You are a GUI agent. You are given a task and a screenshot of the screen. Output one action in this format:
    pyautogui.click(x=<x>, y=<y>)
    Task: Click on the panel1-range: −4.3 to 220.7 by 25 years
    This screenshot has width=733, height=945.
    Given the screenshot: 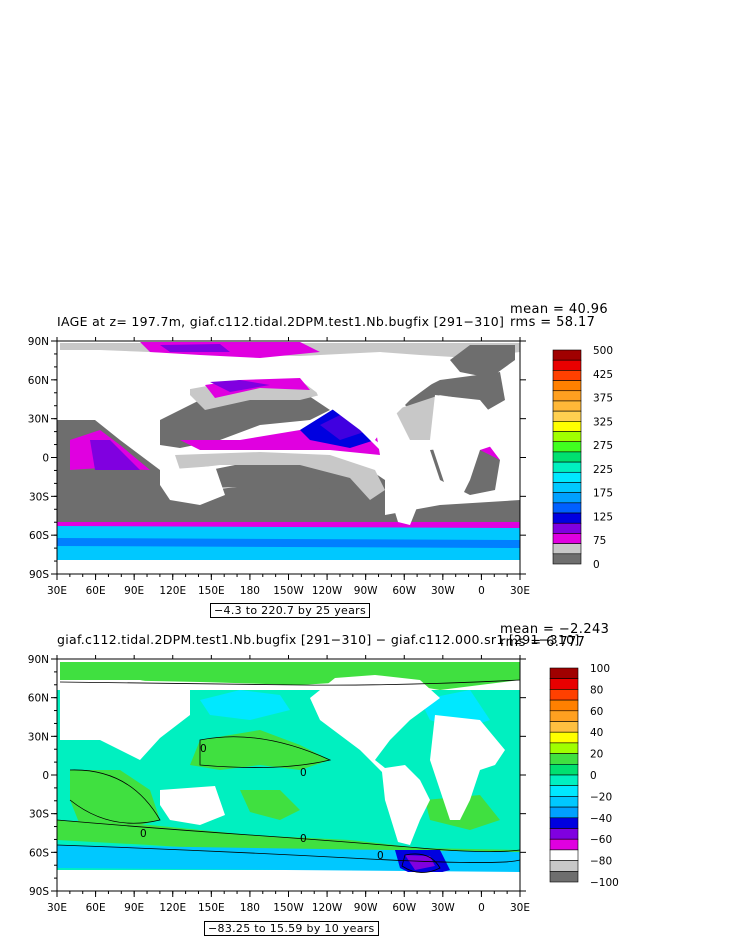 What is the action you would take?
    pyautogui.click(x=290, y=610)
    